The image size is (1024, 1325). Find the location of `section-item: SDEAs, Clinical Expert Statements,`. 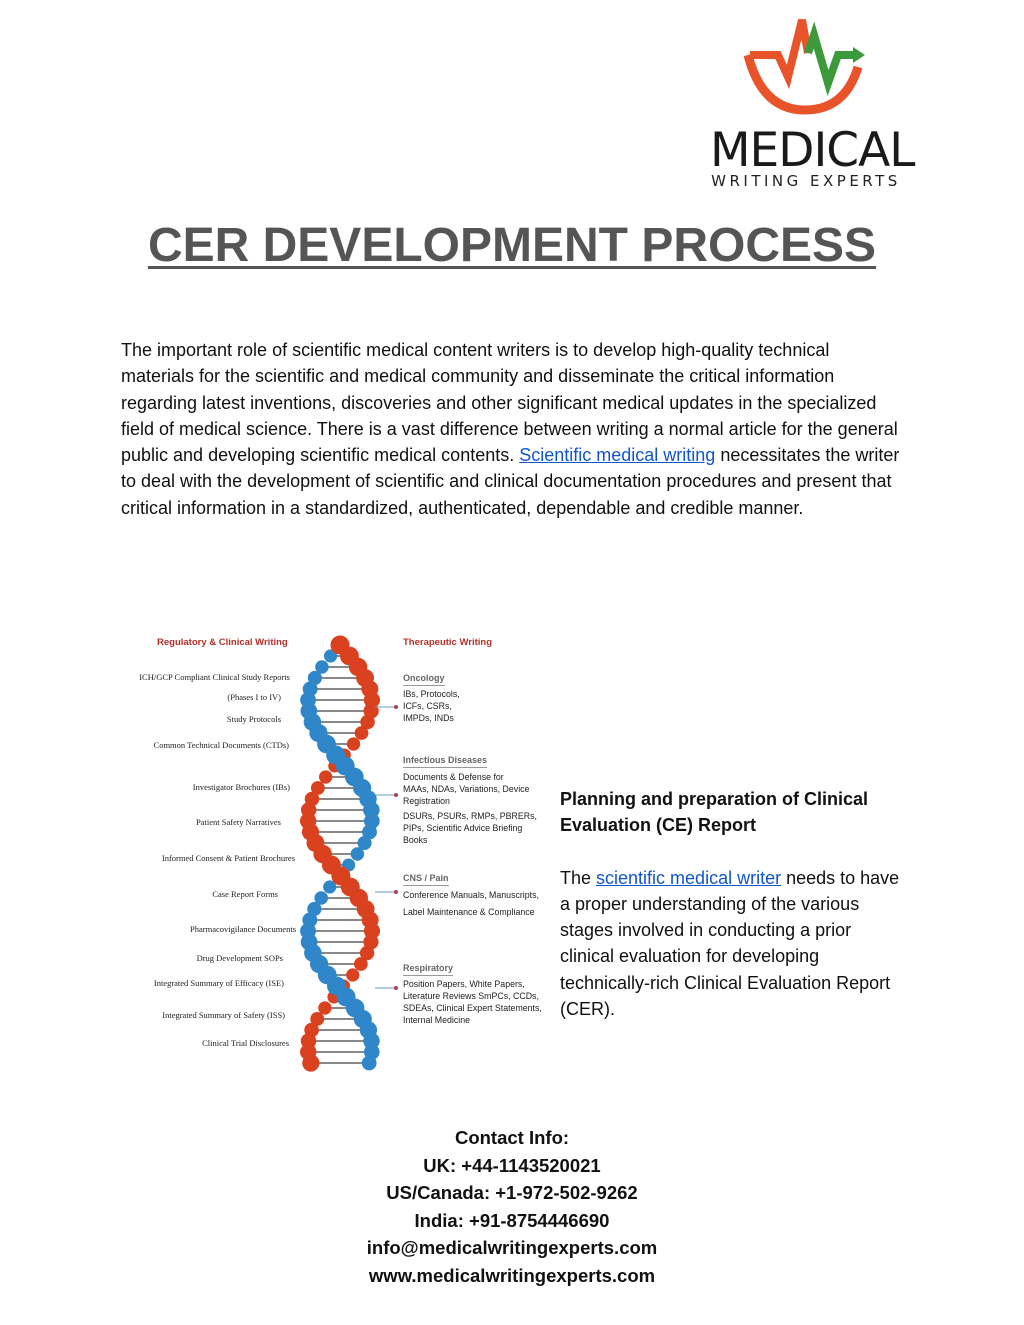

section-item: SDEAs, Clinical Expert Statements, is located at coordinates (472, 1008).